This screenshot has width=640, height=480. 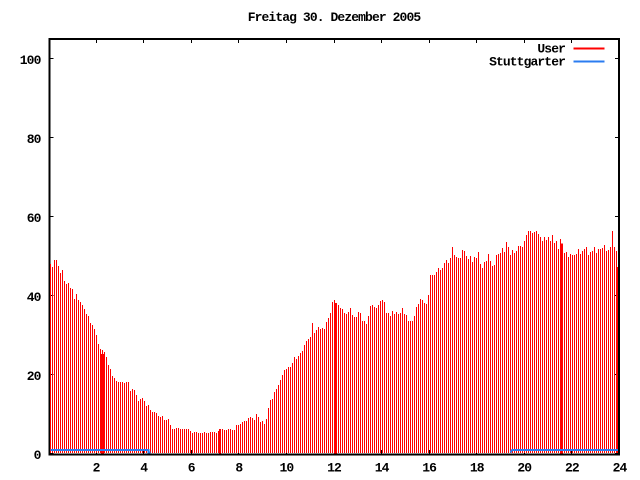 I want to click on svg-text: 10, so click(x=286, y=468).